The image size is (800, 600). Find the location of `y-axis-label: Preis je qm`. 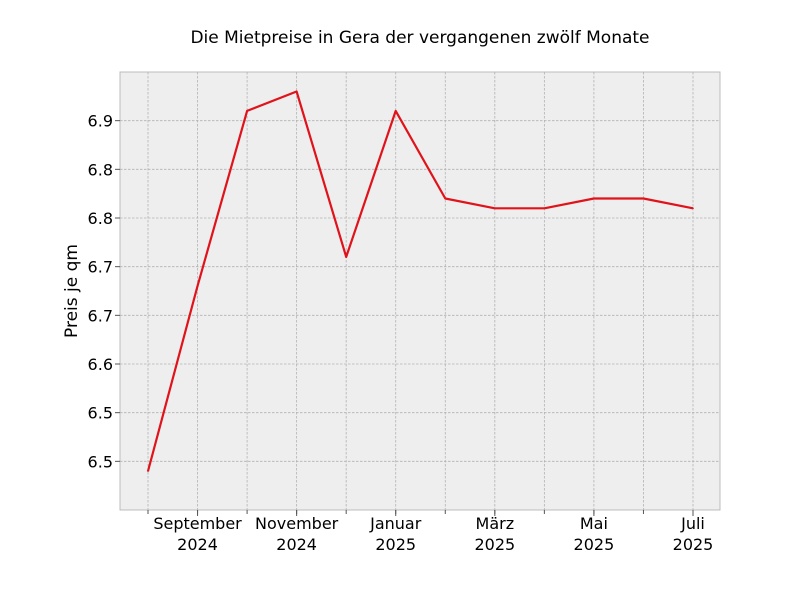

y-axis-label: Preis je qm is located at coordinates (72, 291).